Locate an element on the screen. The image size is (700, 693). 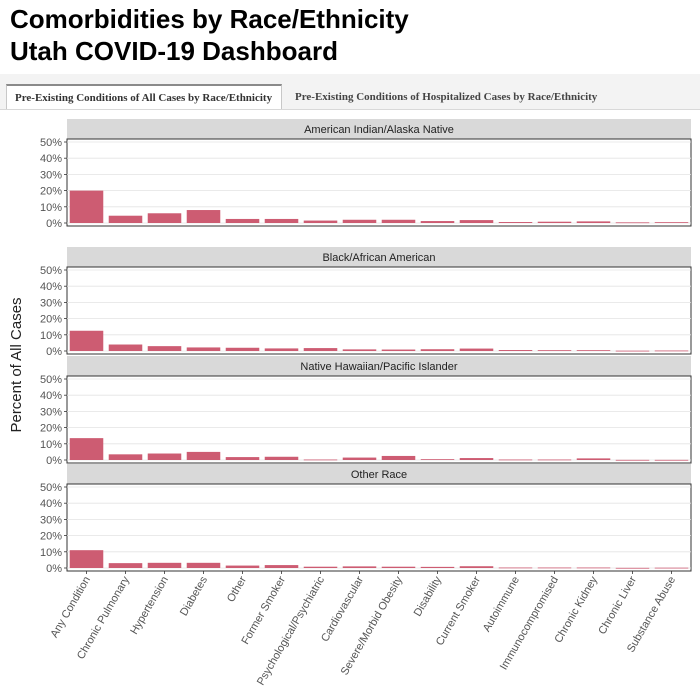
panel-3: Other Race 0% 10% 20% 30% 40% 50% is located at coordinates (366, 519).